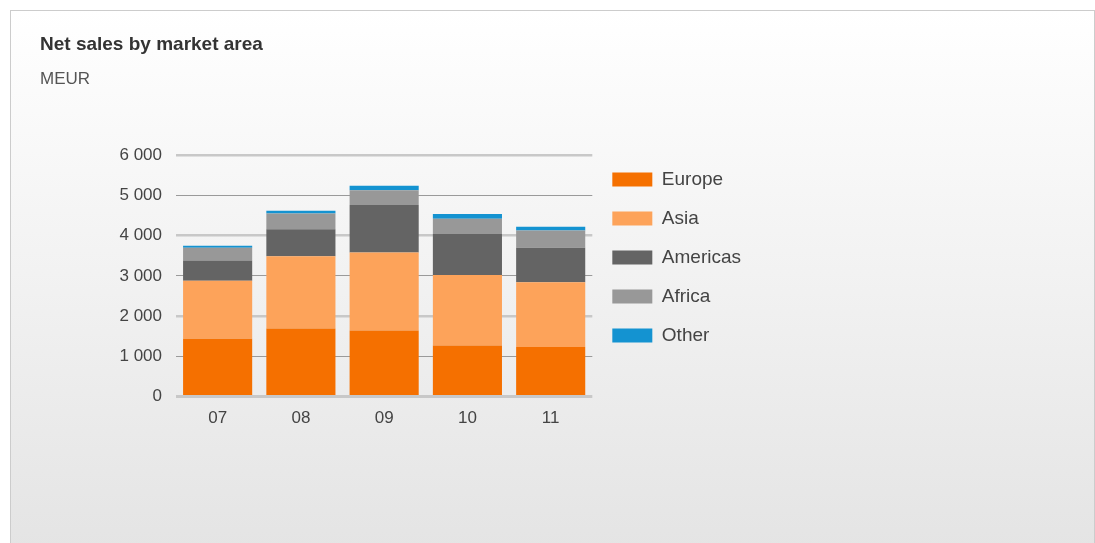 The height and width of the screenshot is (543, 1095). What do you see at coordinates (151, 44) in the screenshot?
I see `chart-title: Net sales by market area` at bounding box center [151, 44].